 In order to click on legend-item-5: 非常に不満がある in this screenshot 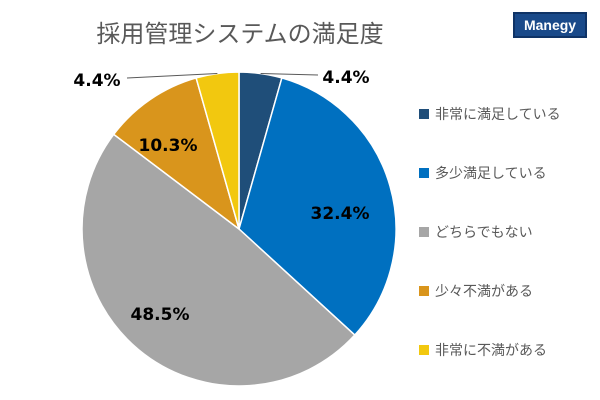, I will do `click(509, 361)`.